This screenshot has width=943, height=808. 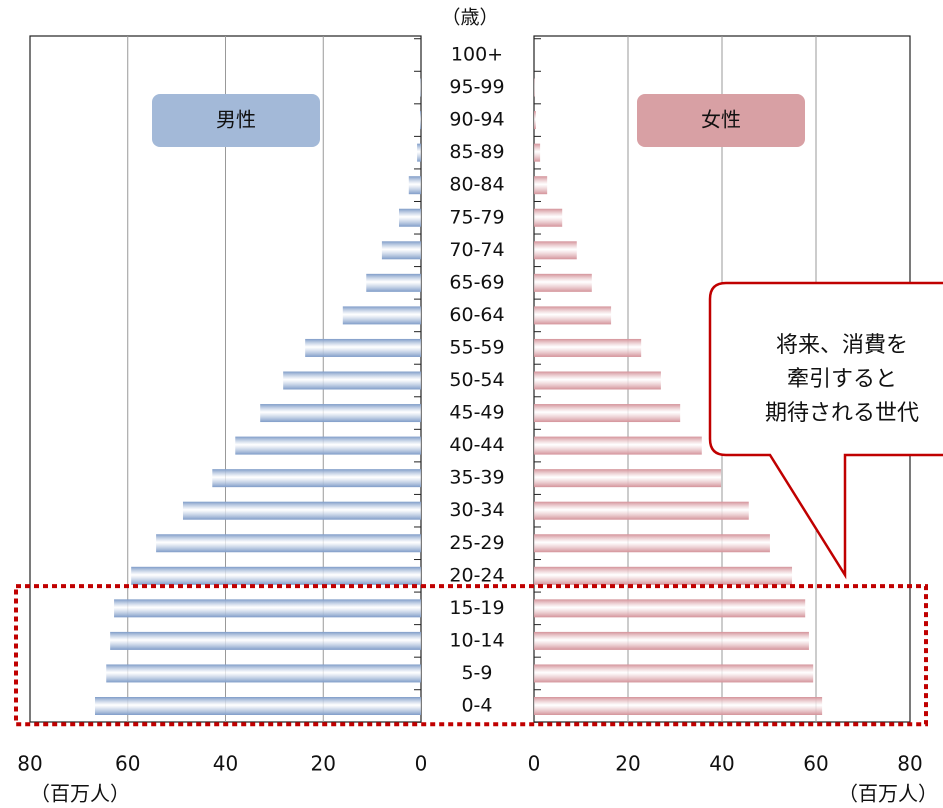 What do you see at coordinates (476, 413) in the screenshot?
I see `category-label: 45-49` at bounding box center [476, 413].